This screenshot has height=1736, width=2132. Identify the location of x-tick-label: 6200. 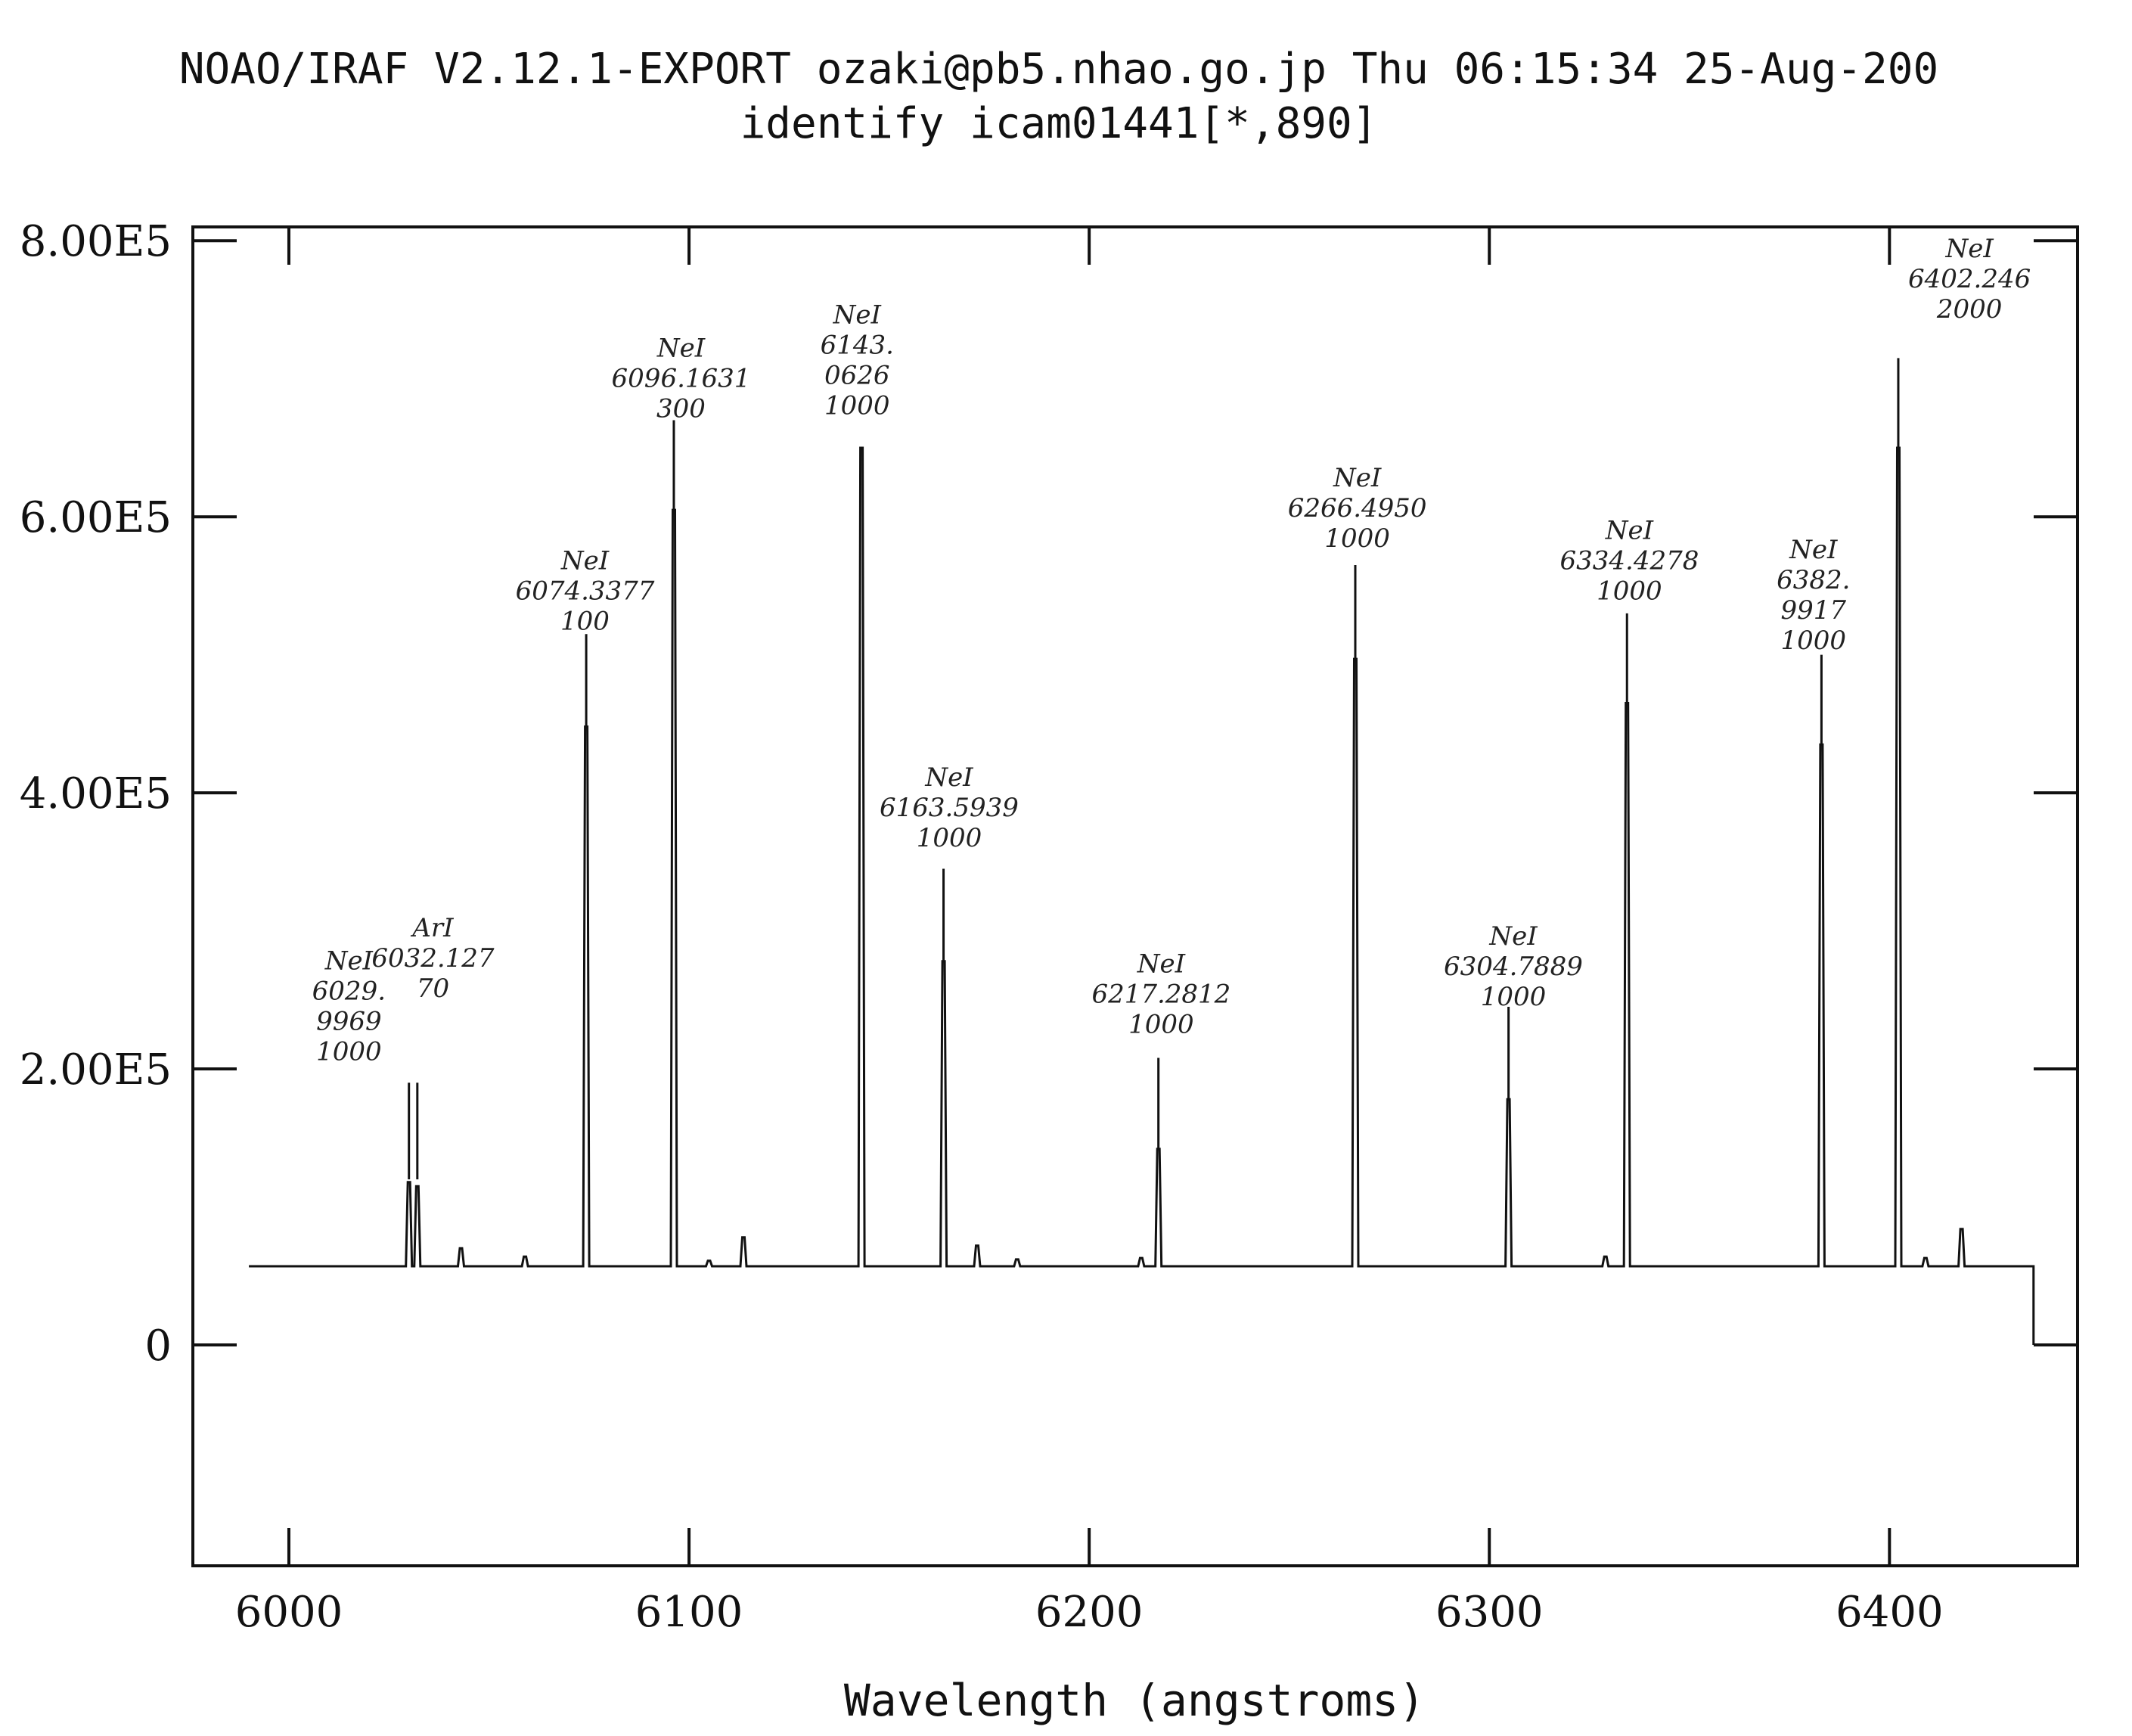
(1089, 1612).